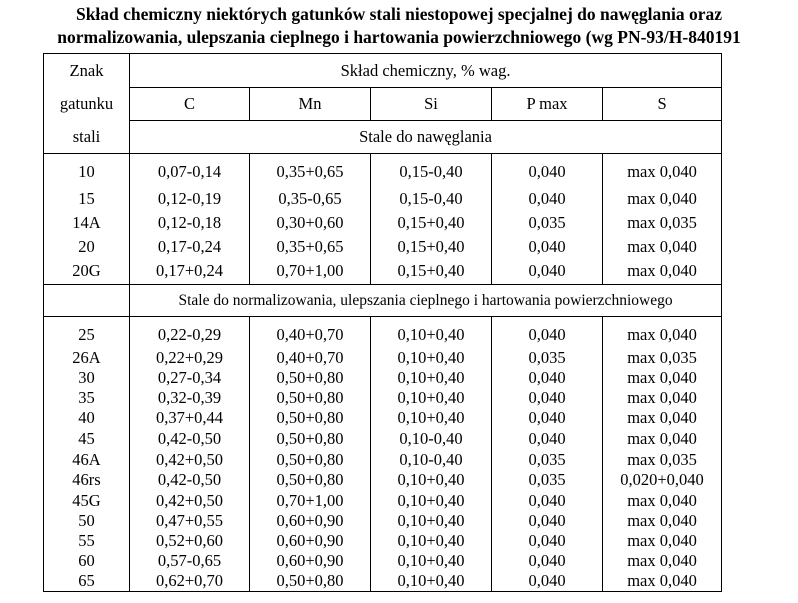  What do you see at coordinates (189, 246) in the screenshot?
I see `cell-c: 0,17-0,24` at bounding box center [189, 246].